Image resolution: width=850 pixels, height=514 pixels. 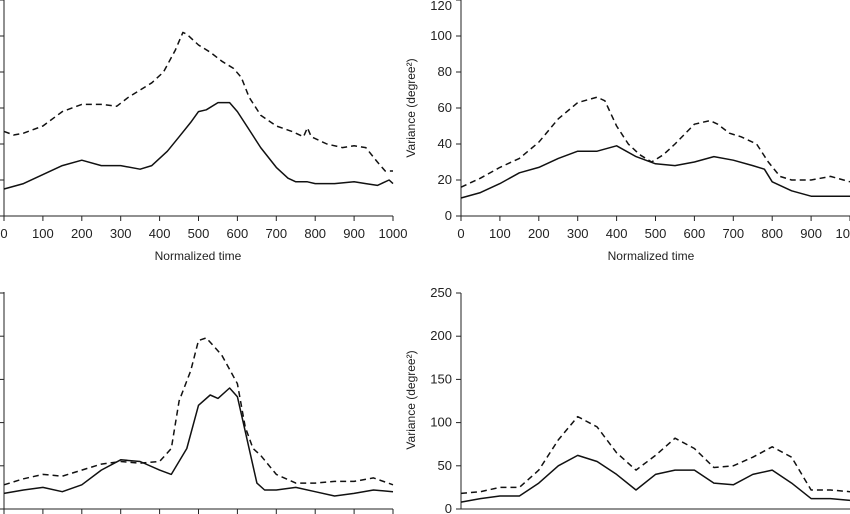 I want to click on y-ticks: 0 20 40 60 80 100 120, so click(x=445, y=111).